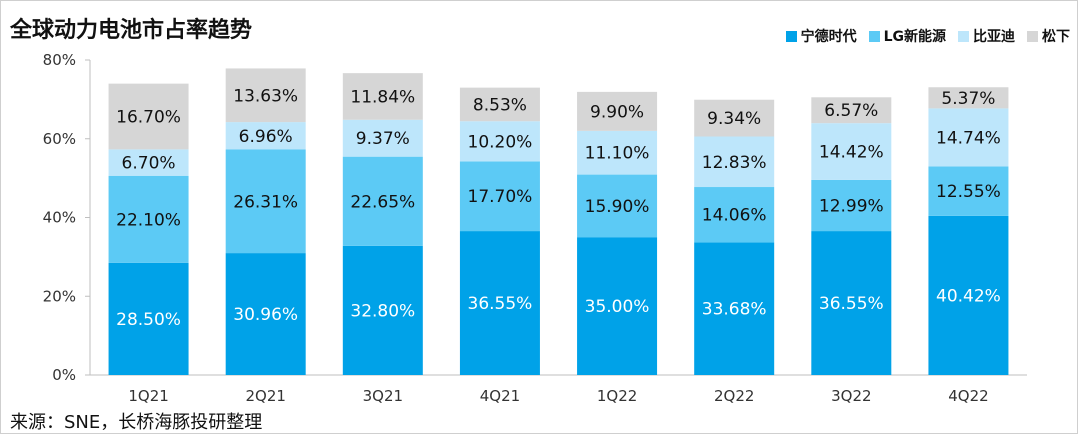 The height and width of the screenshot is (436, 1080). What do you see at coordinates (1056, 37) in the screenshot?
I see `legend-label-panasonic: 松下` at bounding box center [1056, 37].